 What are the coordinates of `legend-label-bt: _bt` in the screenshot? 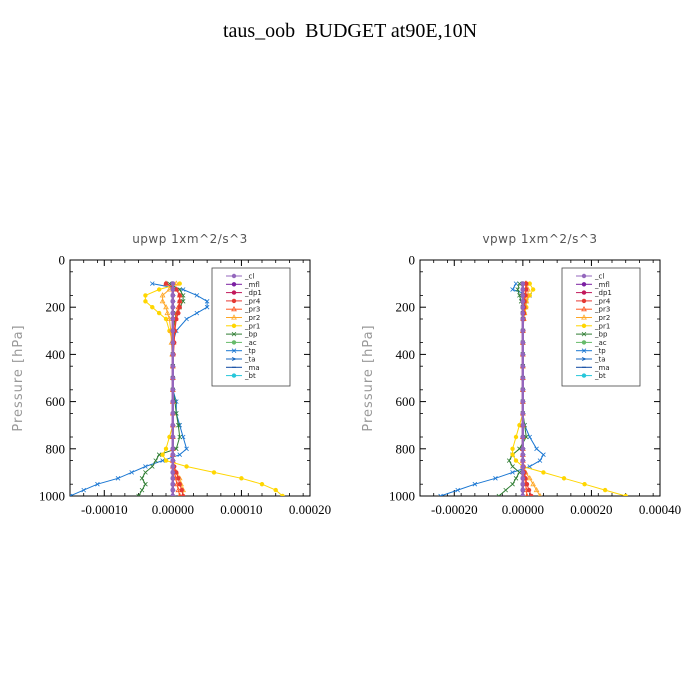 It's located at (250, 376).